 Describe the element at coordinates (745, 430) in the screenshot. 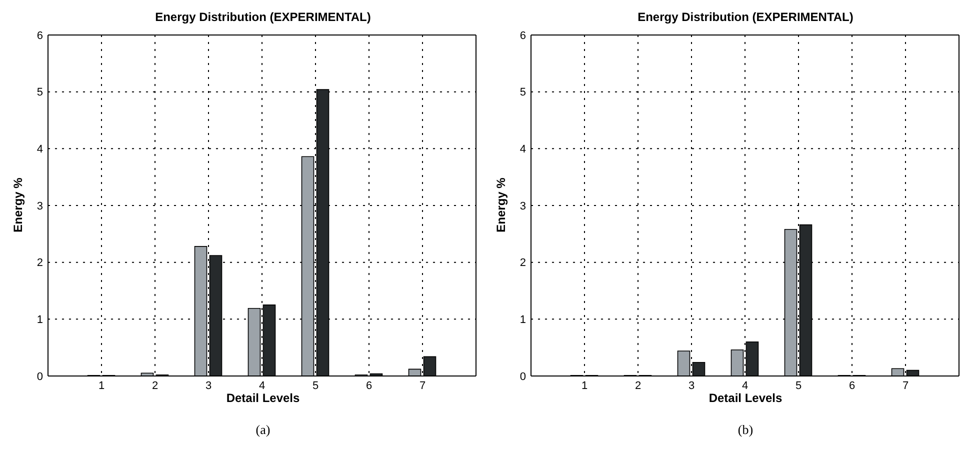

I see `text: (b)` at that location.